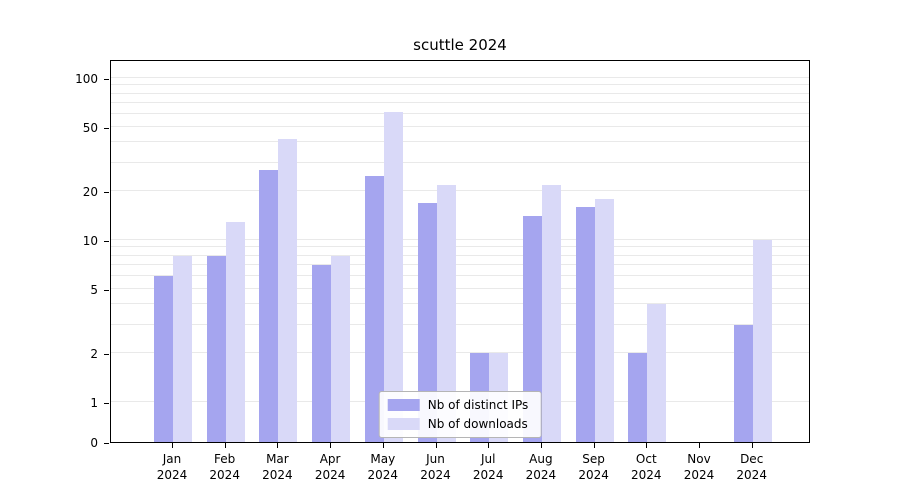 The image size is (900, 500). I want to click on x-axis-tick-label: Aug 2024, so click(541, 467).